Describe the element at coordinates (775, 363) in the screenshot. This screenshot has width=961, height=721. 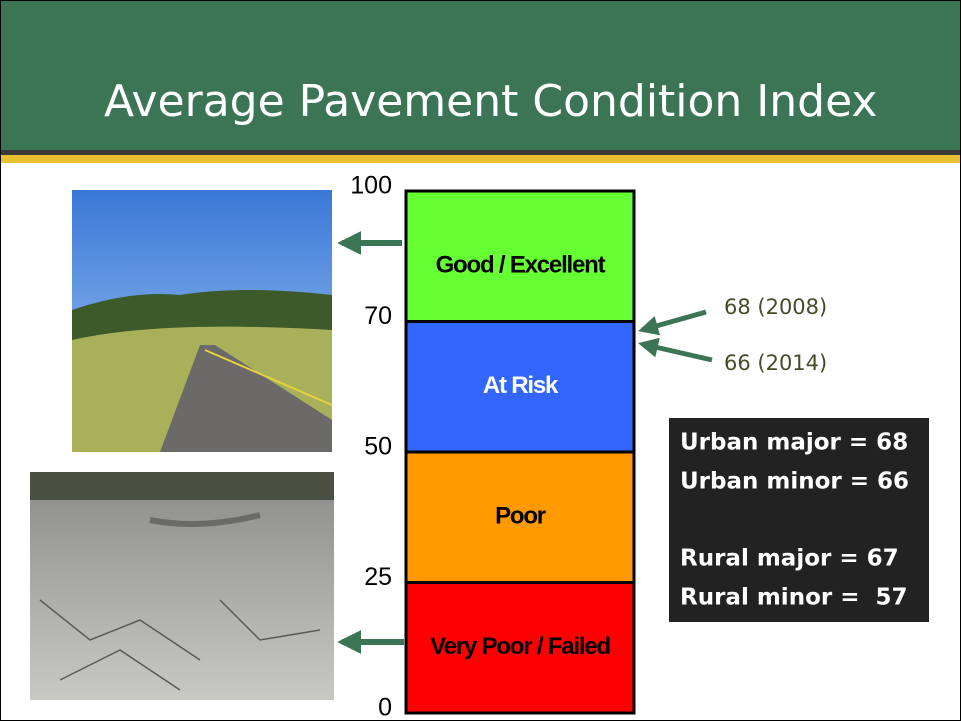
I see `annotation: 66 (2014)` at that location.